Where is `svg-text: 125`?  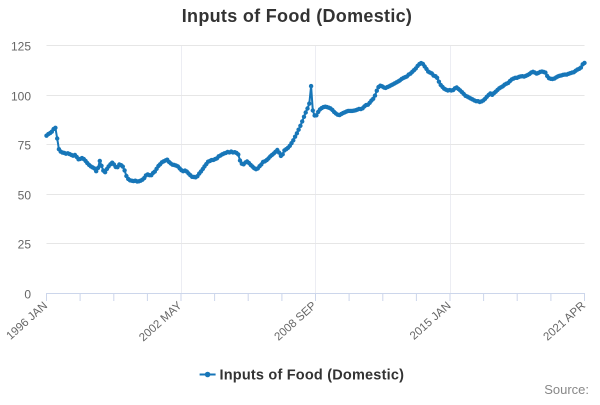
svg-text: 125 is located at coordinates (21, 47).